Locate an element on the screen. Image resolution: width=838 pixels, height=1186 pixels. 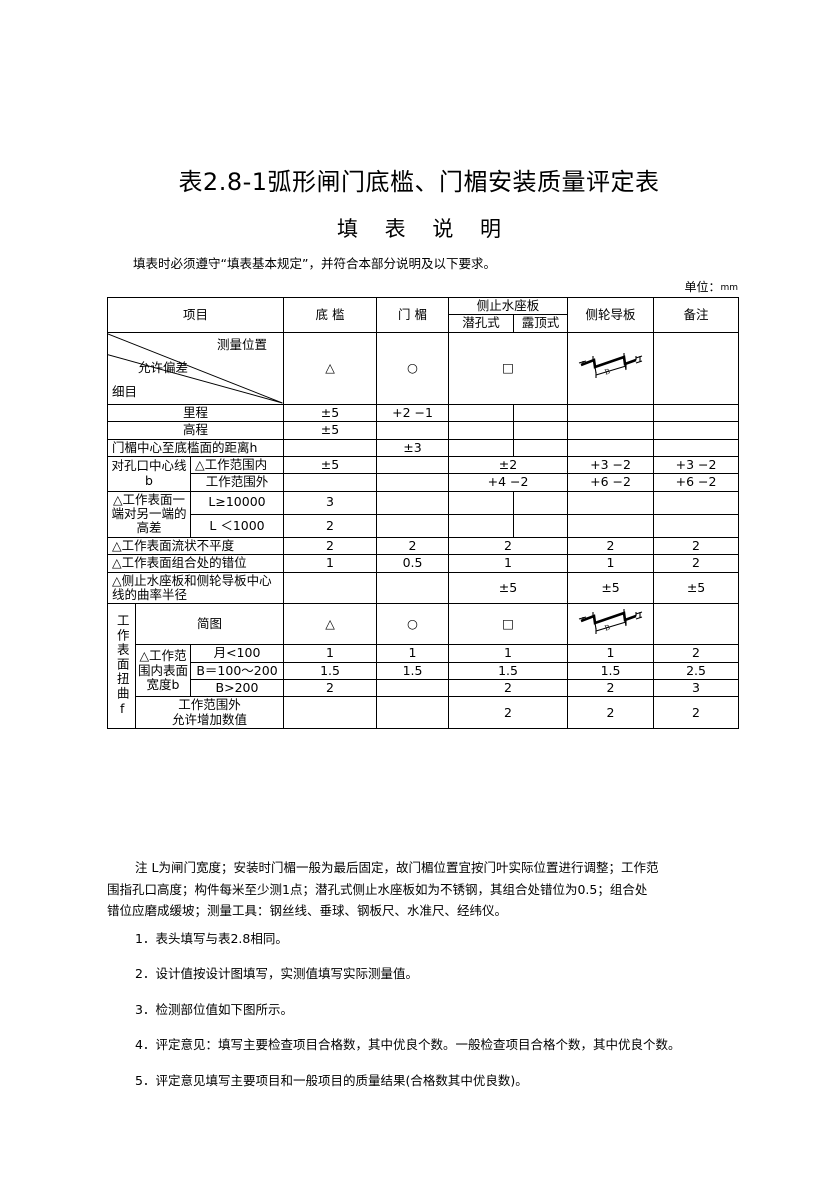
diagram-row-label: 简图 is located at coordinates (209, 624).